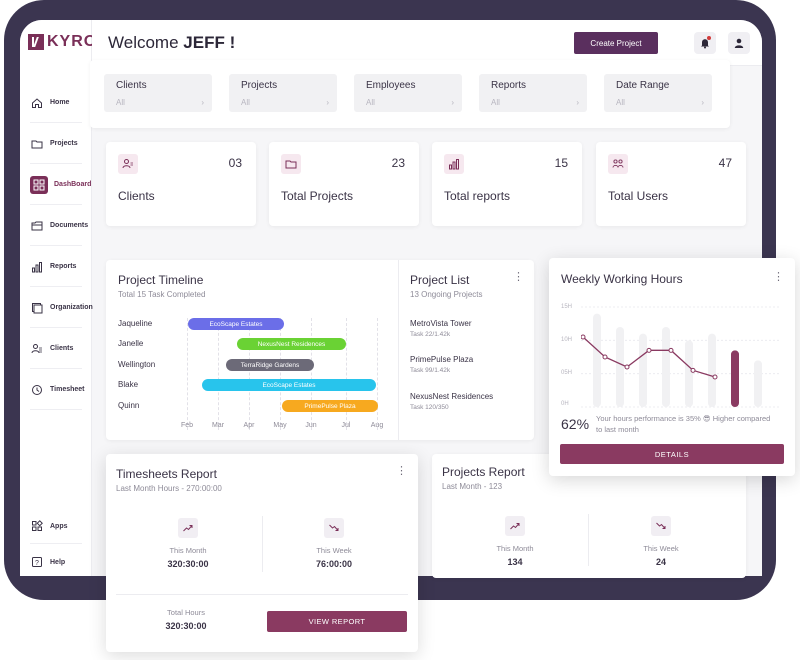 The height and width of the screenshot is (660, 800). Describe the element at coordinates (440, 280) in the screenshot. I see `project-list-title: Project List` at that location.